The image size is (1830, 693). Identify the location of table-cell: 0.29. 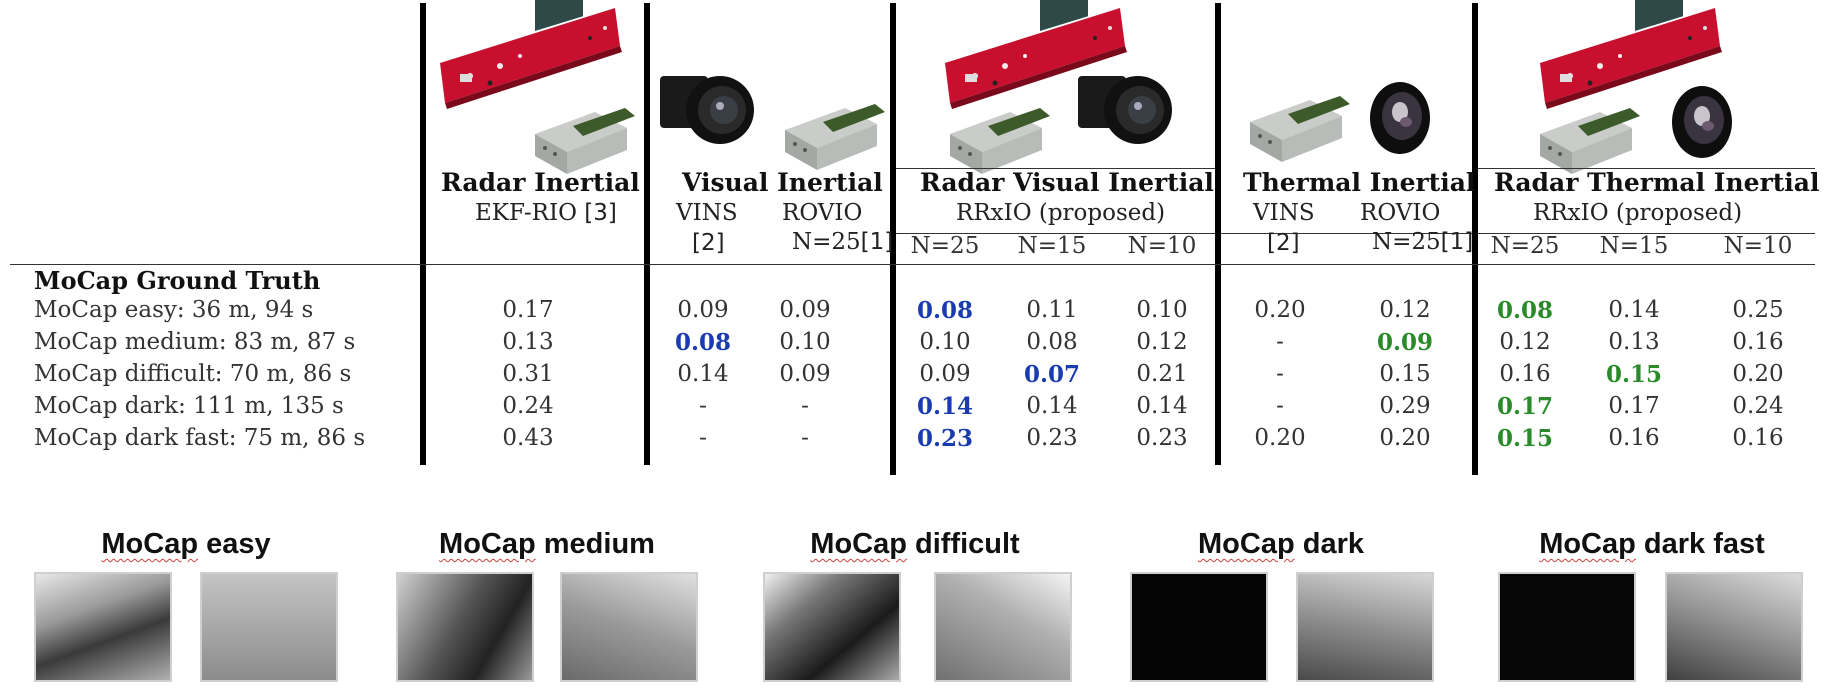
(1405, 406).